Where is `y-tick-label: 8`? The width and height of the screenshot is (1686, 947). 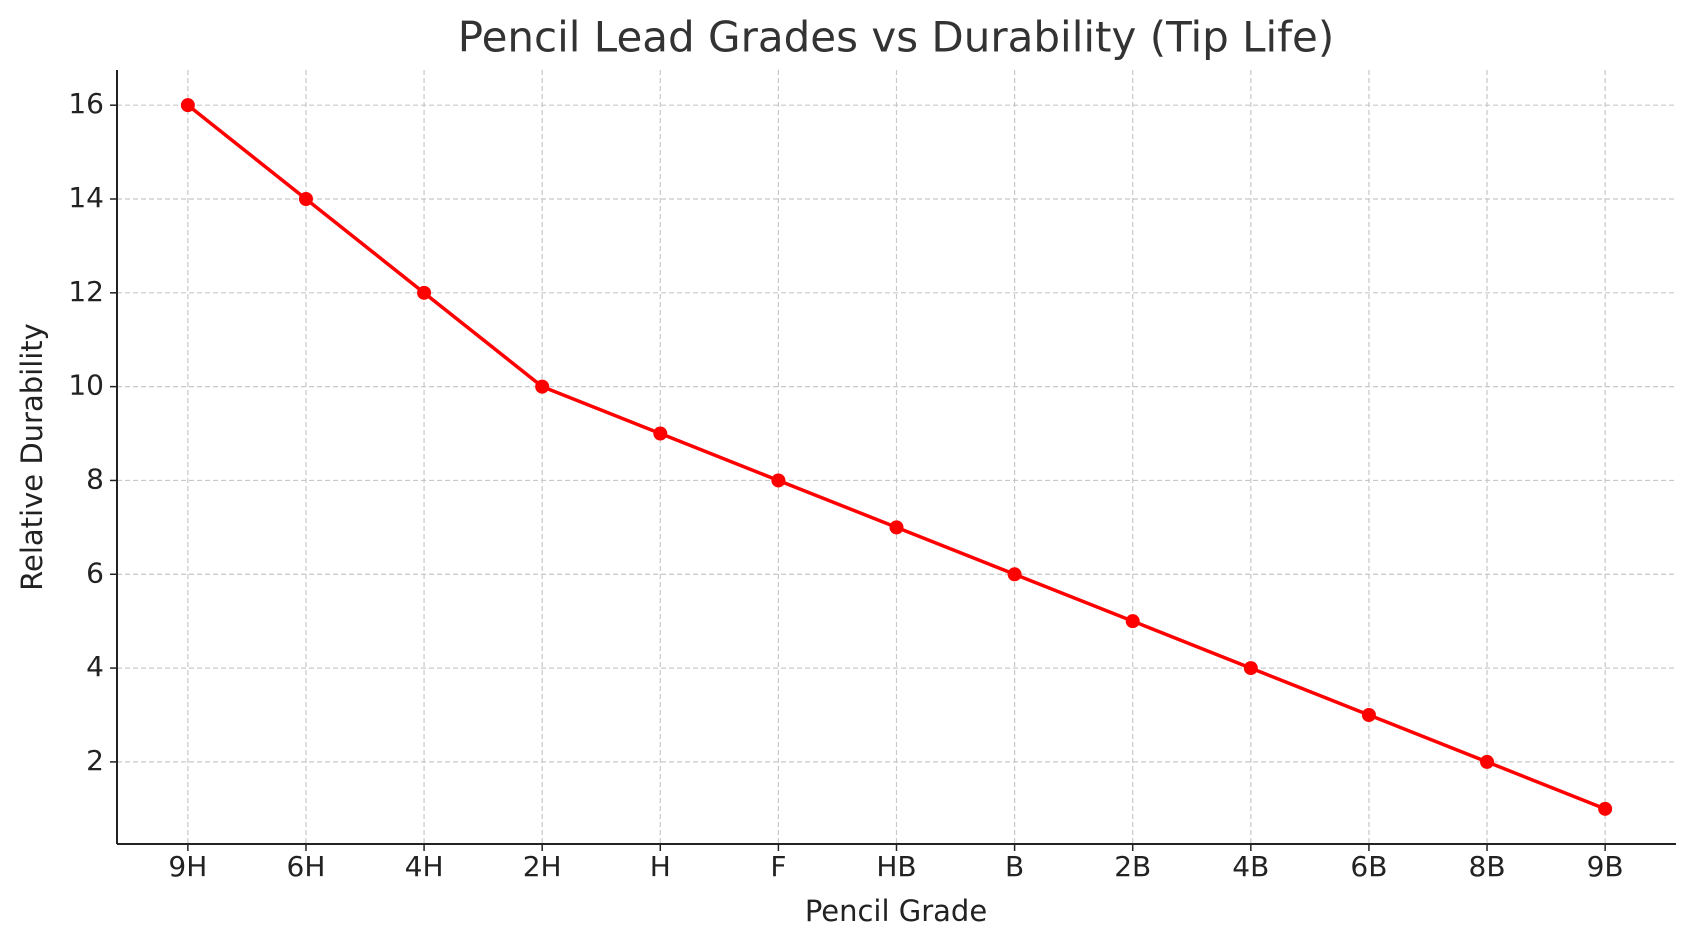
y-tick-label: 8 is located at coordinates (95, 478).